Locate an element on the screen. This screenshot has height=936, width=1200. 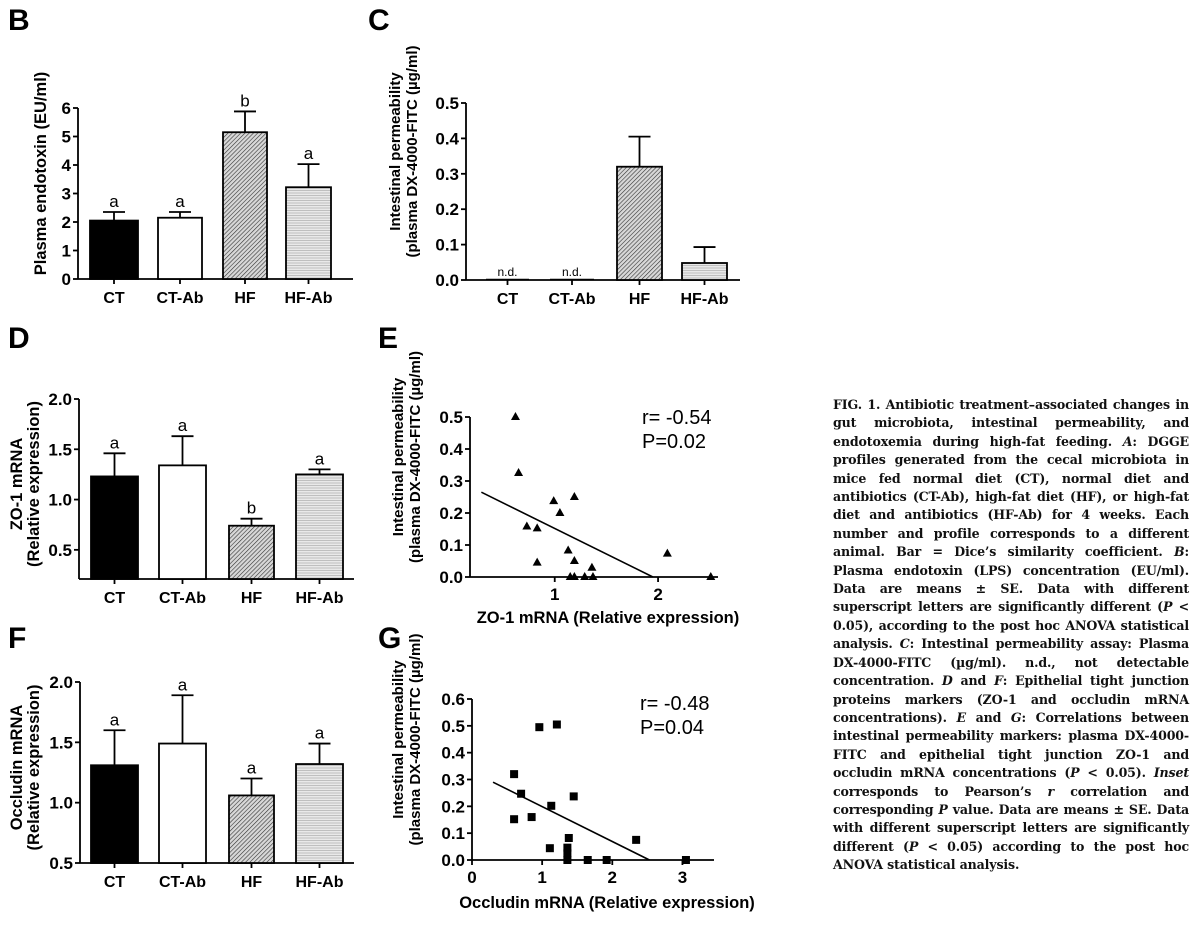
y-axis-label: Occludin mRNA is located at coordinates (17, 768).